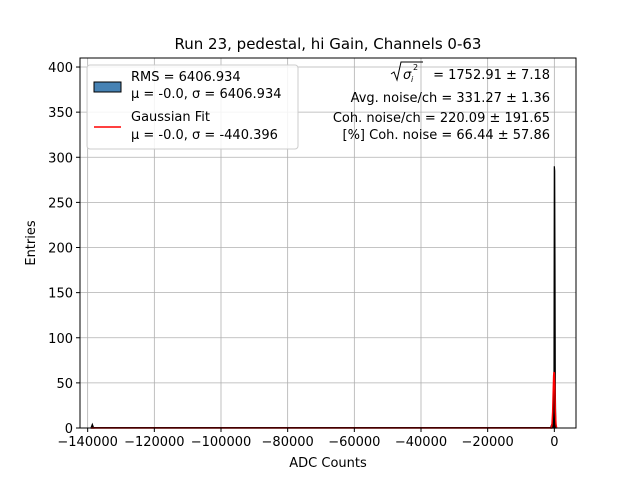 This screenshot has height=480, width=640. I want to click on x-tick-label: −120000, so click(154, 442).